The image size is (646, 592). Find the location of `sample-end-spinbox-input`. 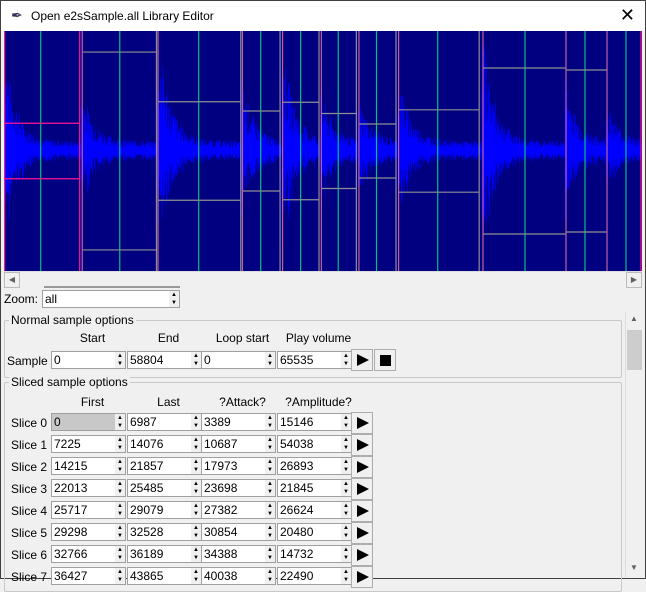

sample-end-spinbox-input is located at coordinates (164, 360).